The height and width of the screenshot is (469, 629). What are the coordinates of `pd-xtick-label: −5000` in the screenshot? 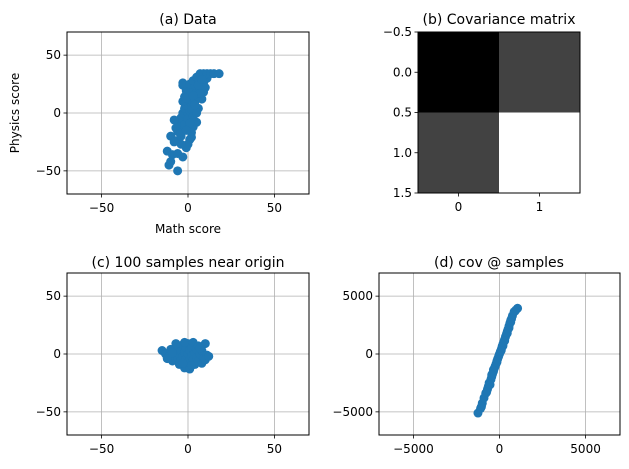 It's located at (413, 449).